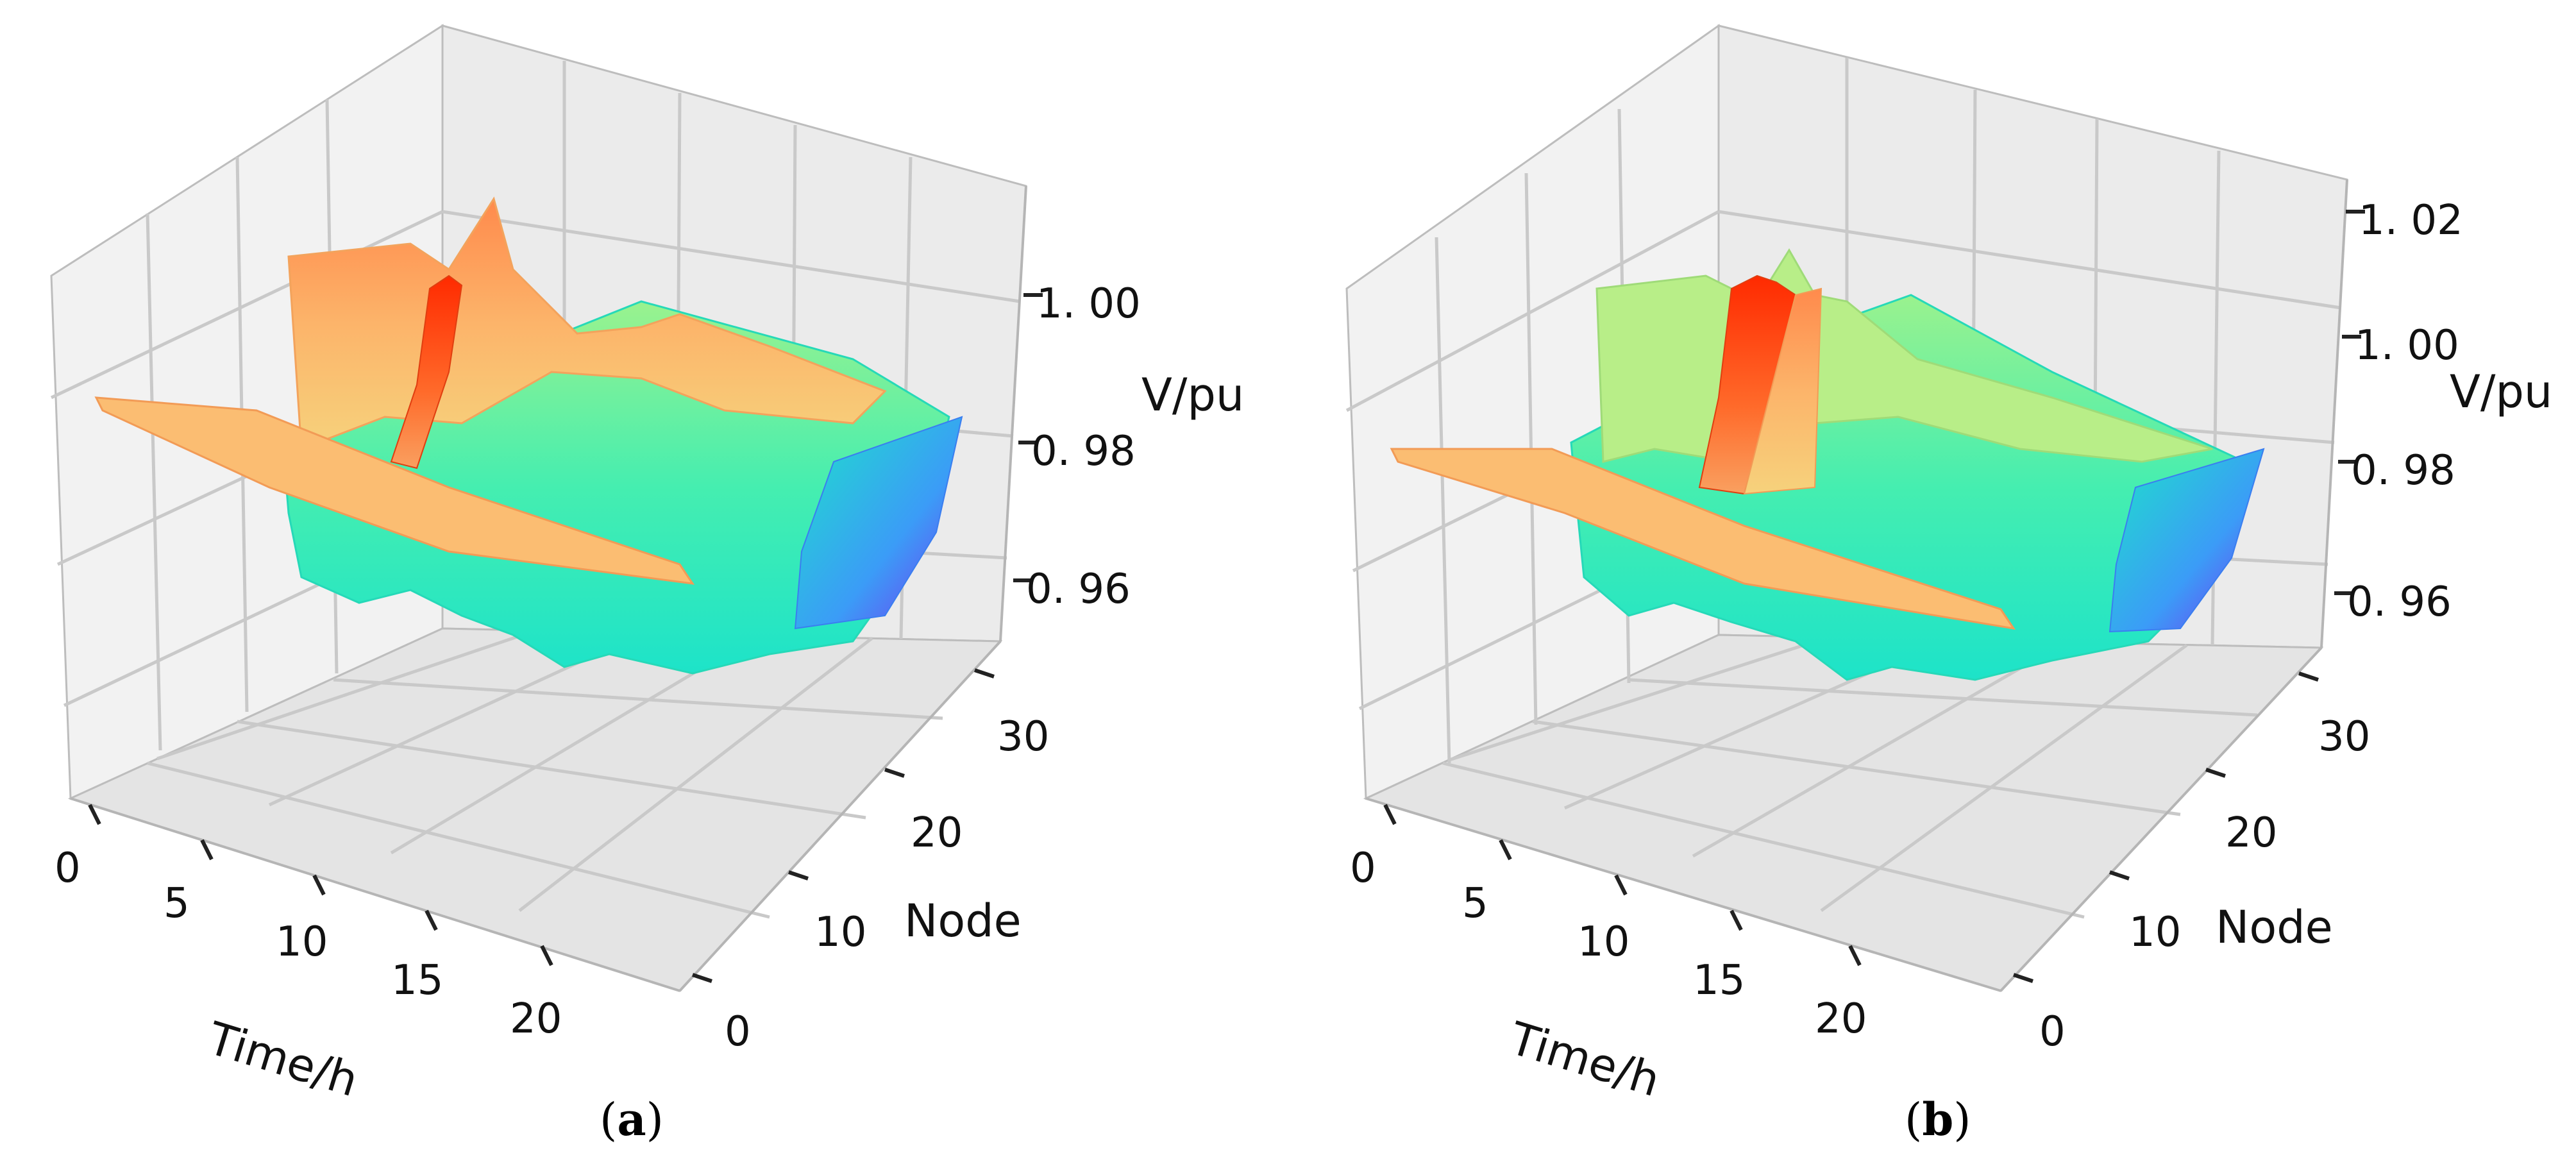  I want to click on panel-a-z-tick-label: 0. 98, so click(1083, 451).